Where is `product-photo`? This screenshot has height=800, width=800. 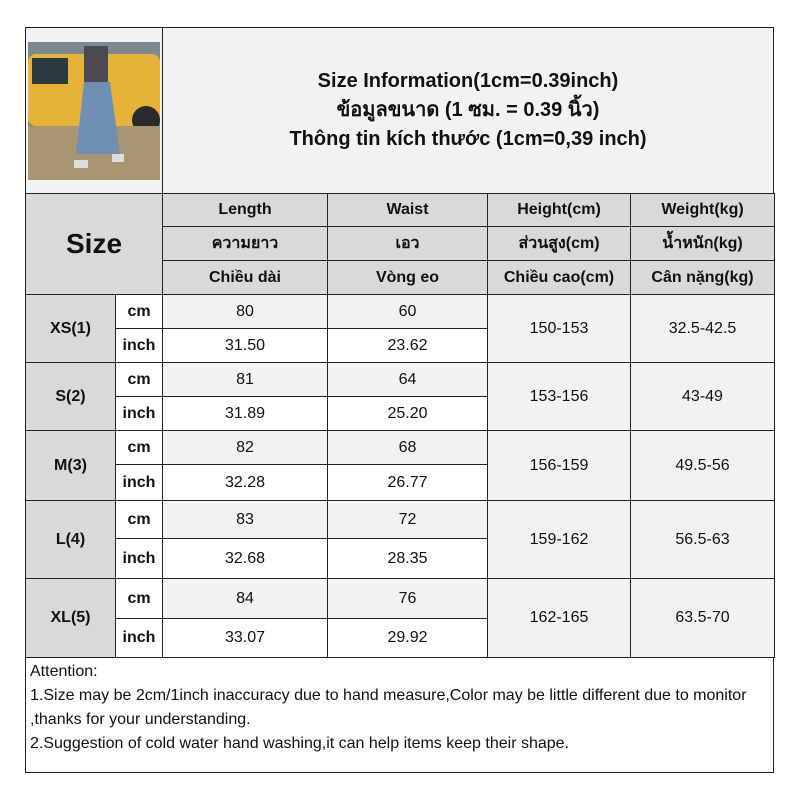
product-photo is located at coordinates (94, 110).